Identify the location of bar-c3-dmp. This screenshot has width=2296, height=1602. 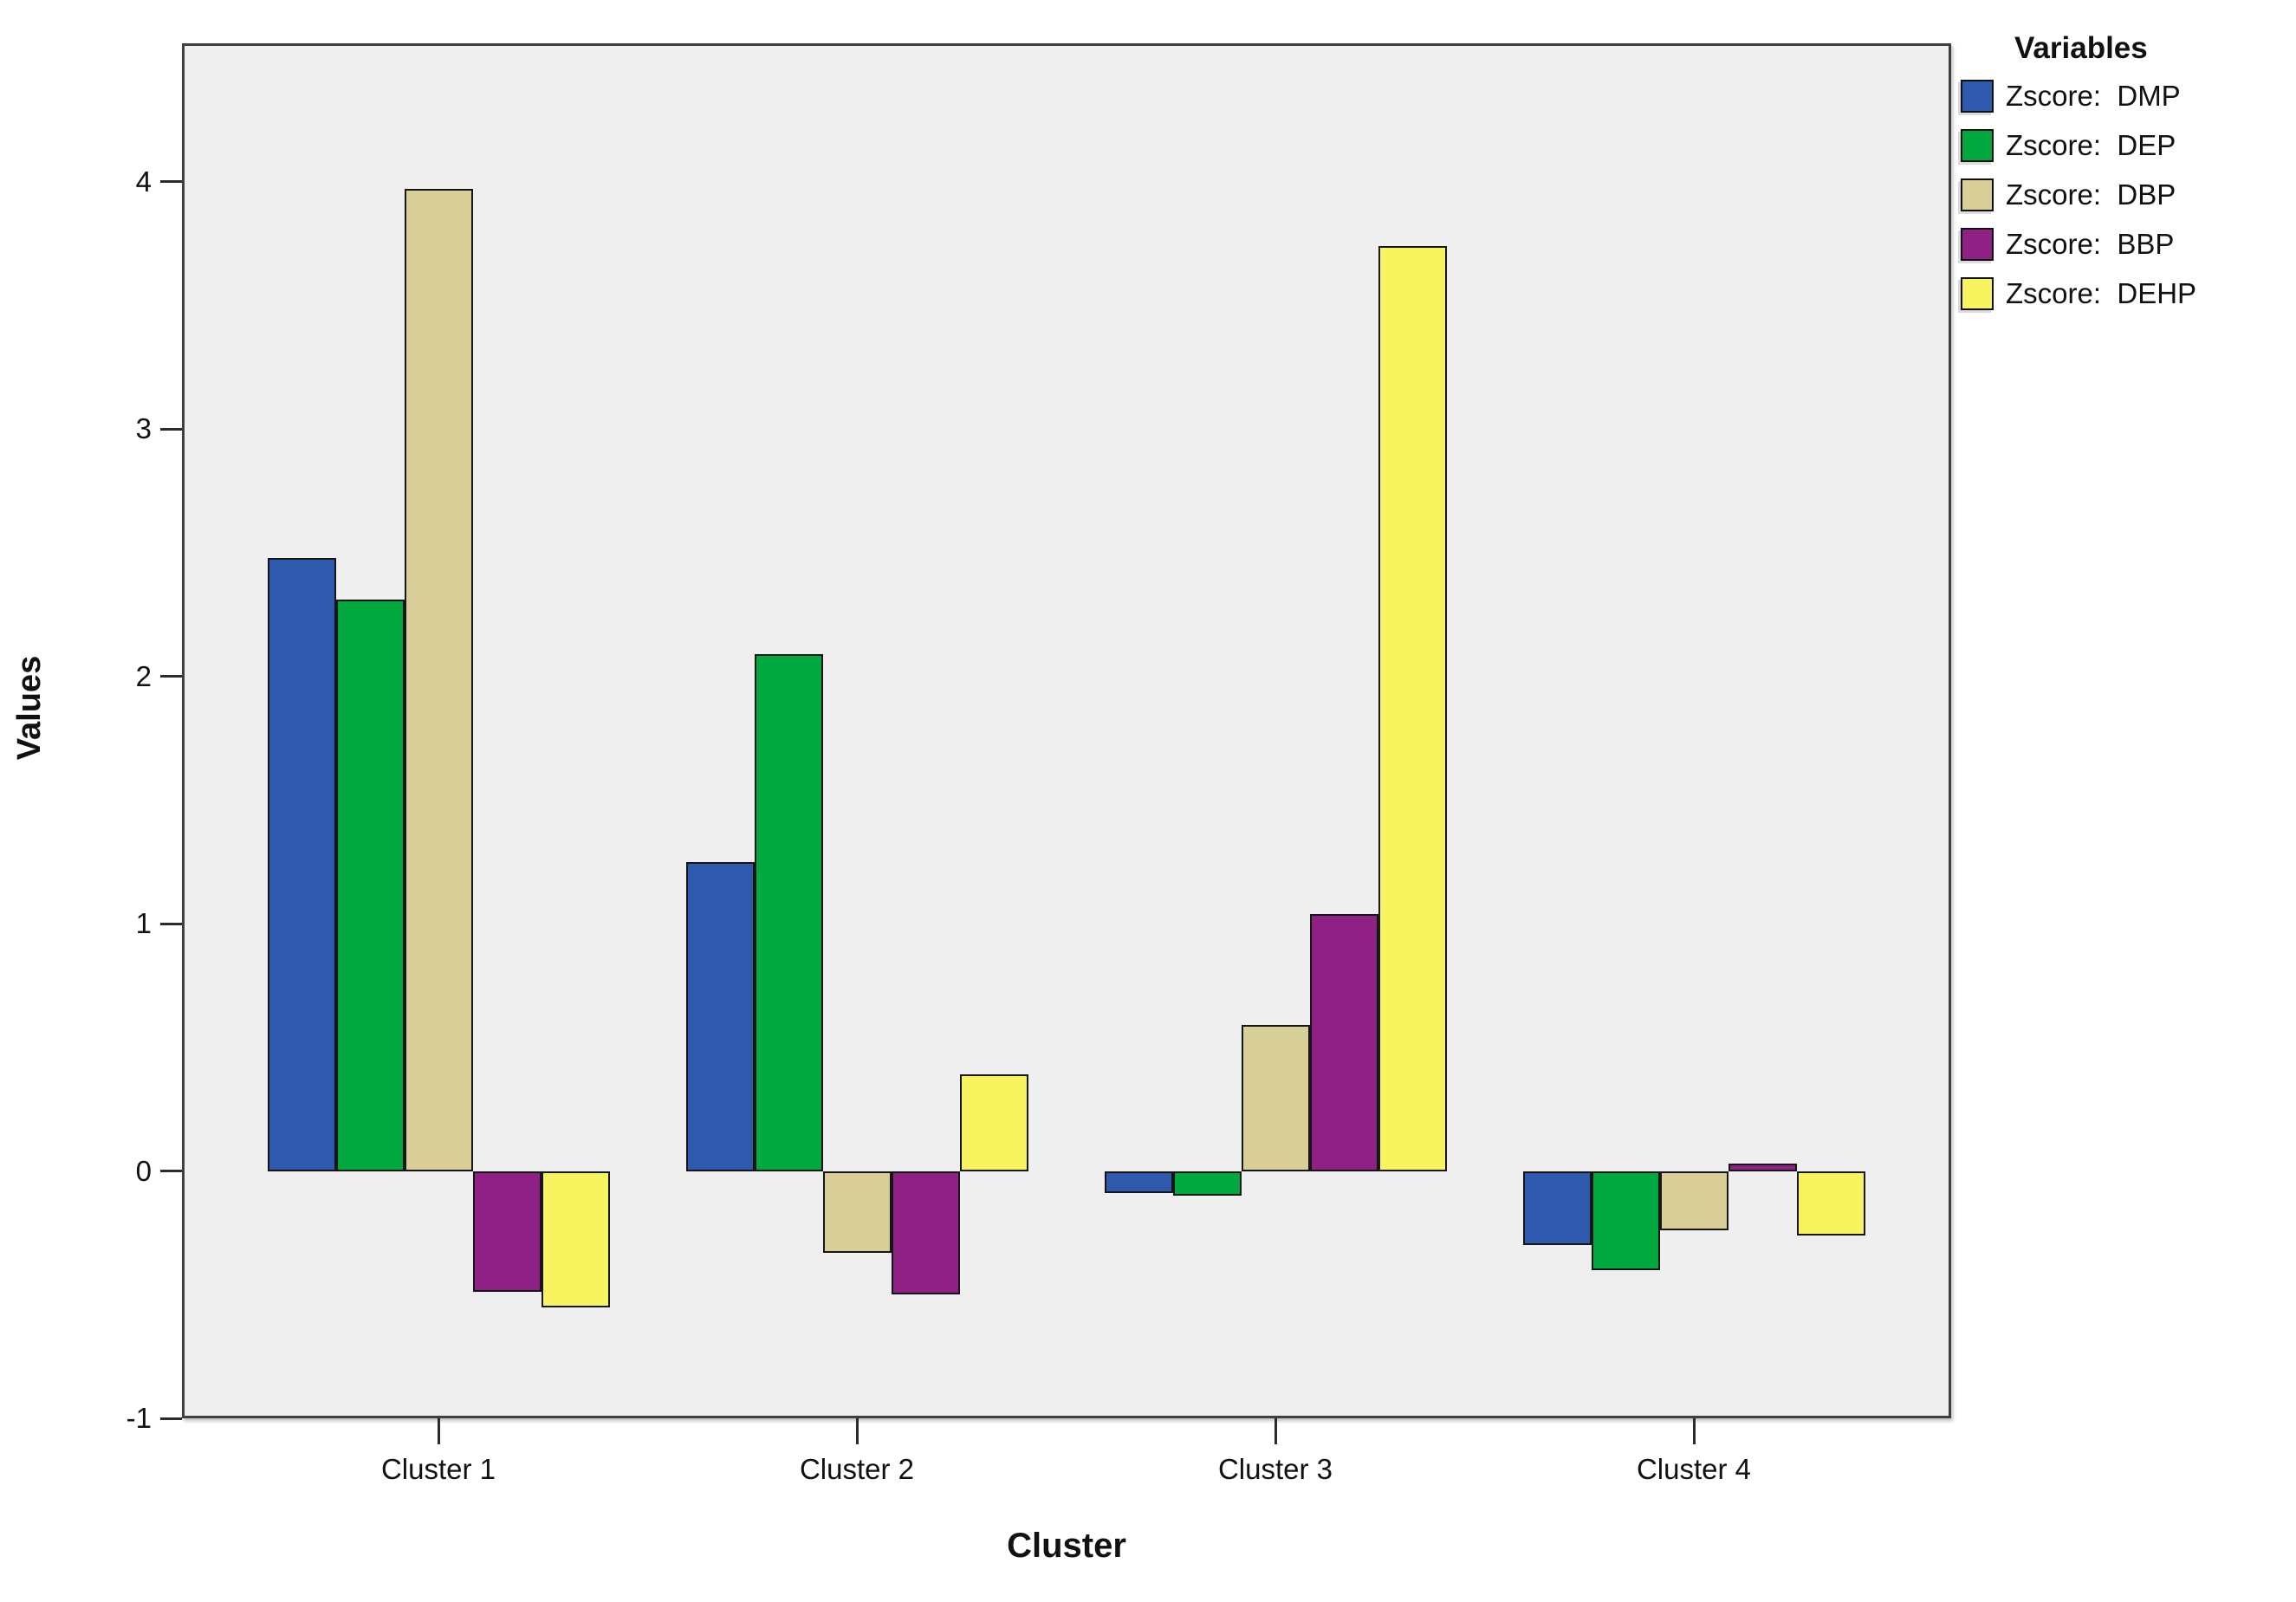
(1138, 1182).